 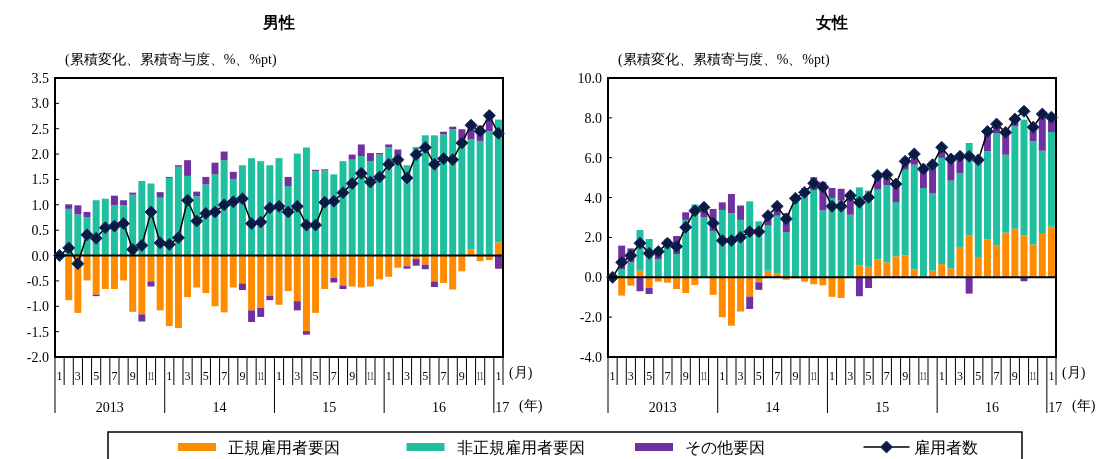 What do you see at coordinates (37, 307) in the screenshot?
I see `y-tick-label: -1.0` at bounding box center [37, 307].